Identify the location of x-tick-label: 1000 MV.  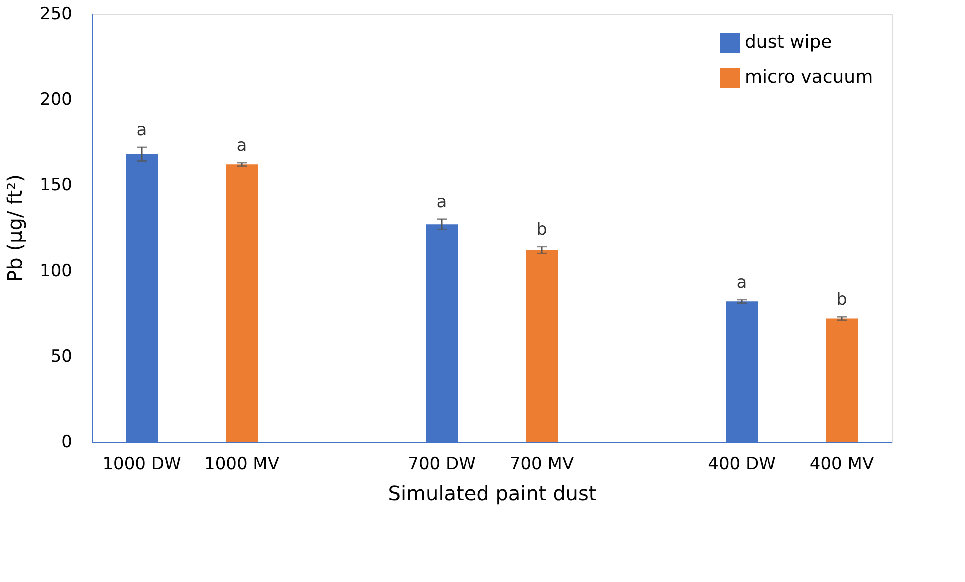
(242, 464).